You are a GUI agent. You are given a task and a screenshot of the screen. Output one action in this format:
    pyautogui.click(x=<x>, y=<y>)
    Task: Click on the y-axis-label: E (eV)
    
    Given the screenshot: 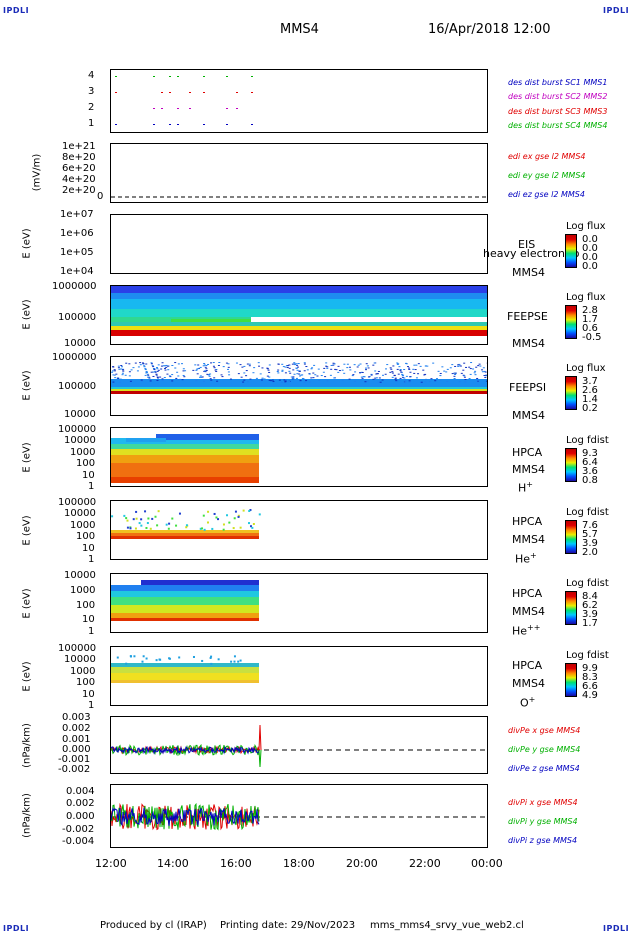 What is the action you would take?
    pyautogui.click(x=27, y=314)
    